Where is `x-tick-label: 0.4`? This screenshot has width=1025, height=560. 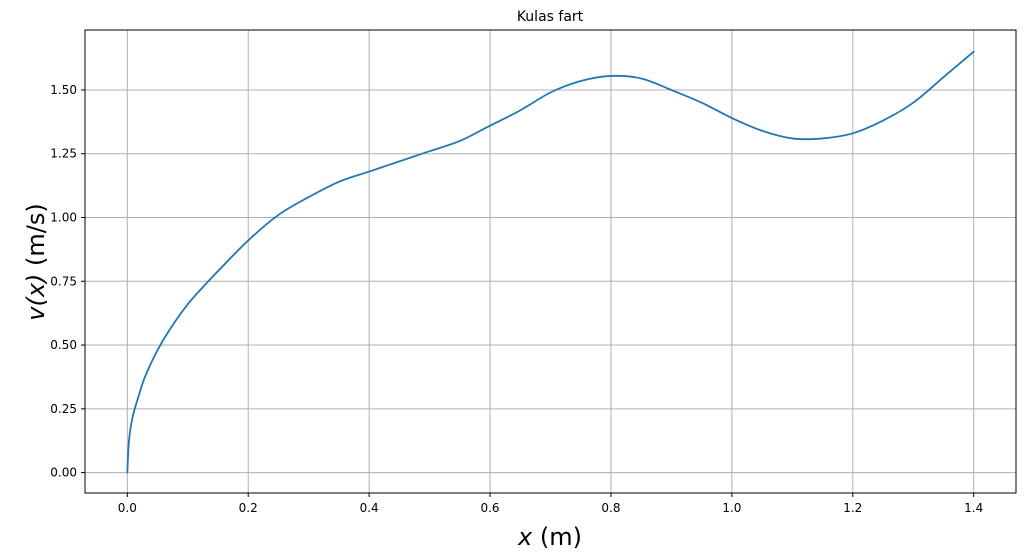 x-tick-label: 0.4 is located at coordinates (369, 508).